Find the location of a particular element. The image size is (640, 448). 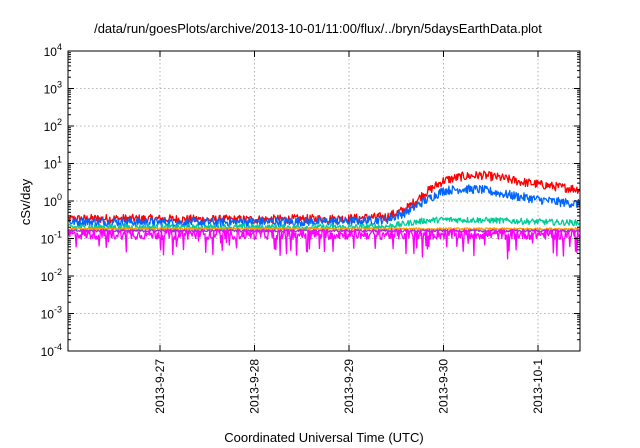

series-line-green is located at coordinates (324, 223).